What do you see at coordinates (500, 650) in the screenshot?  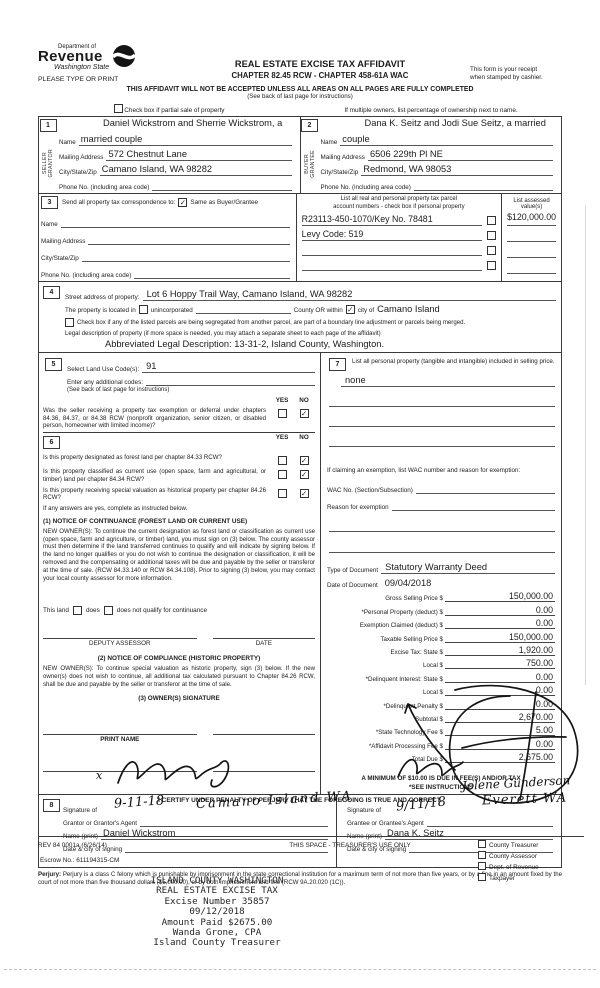 I see `excise-tax-state-value: 1,920.00` at bounding box center [500, 650].